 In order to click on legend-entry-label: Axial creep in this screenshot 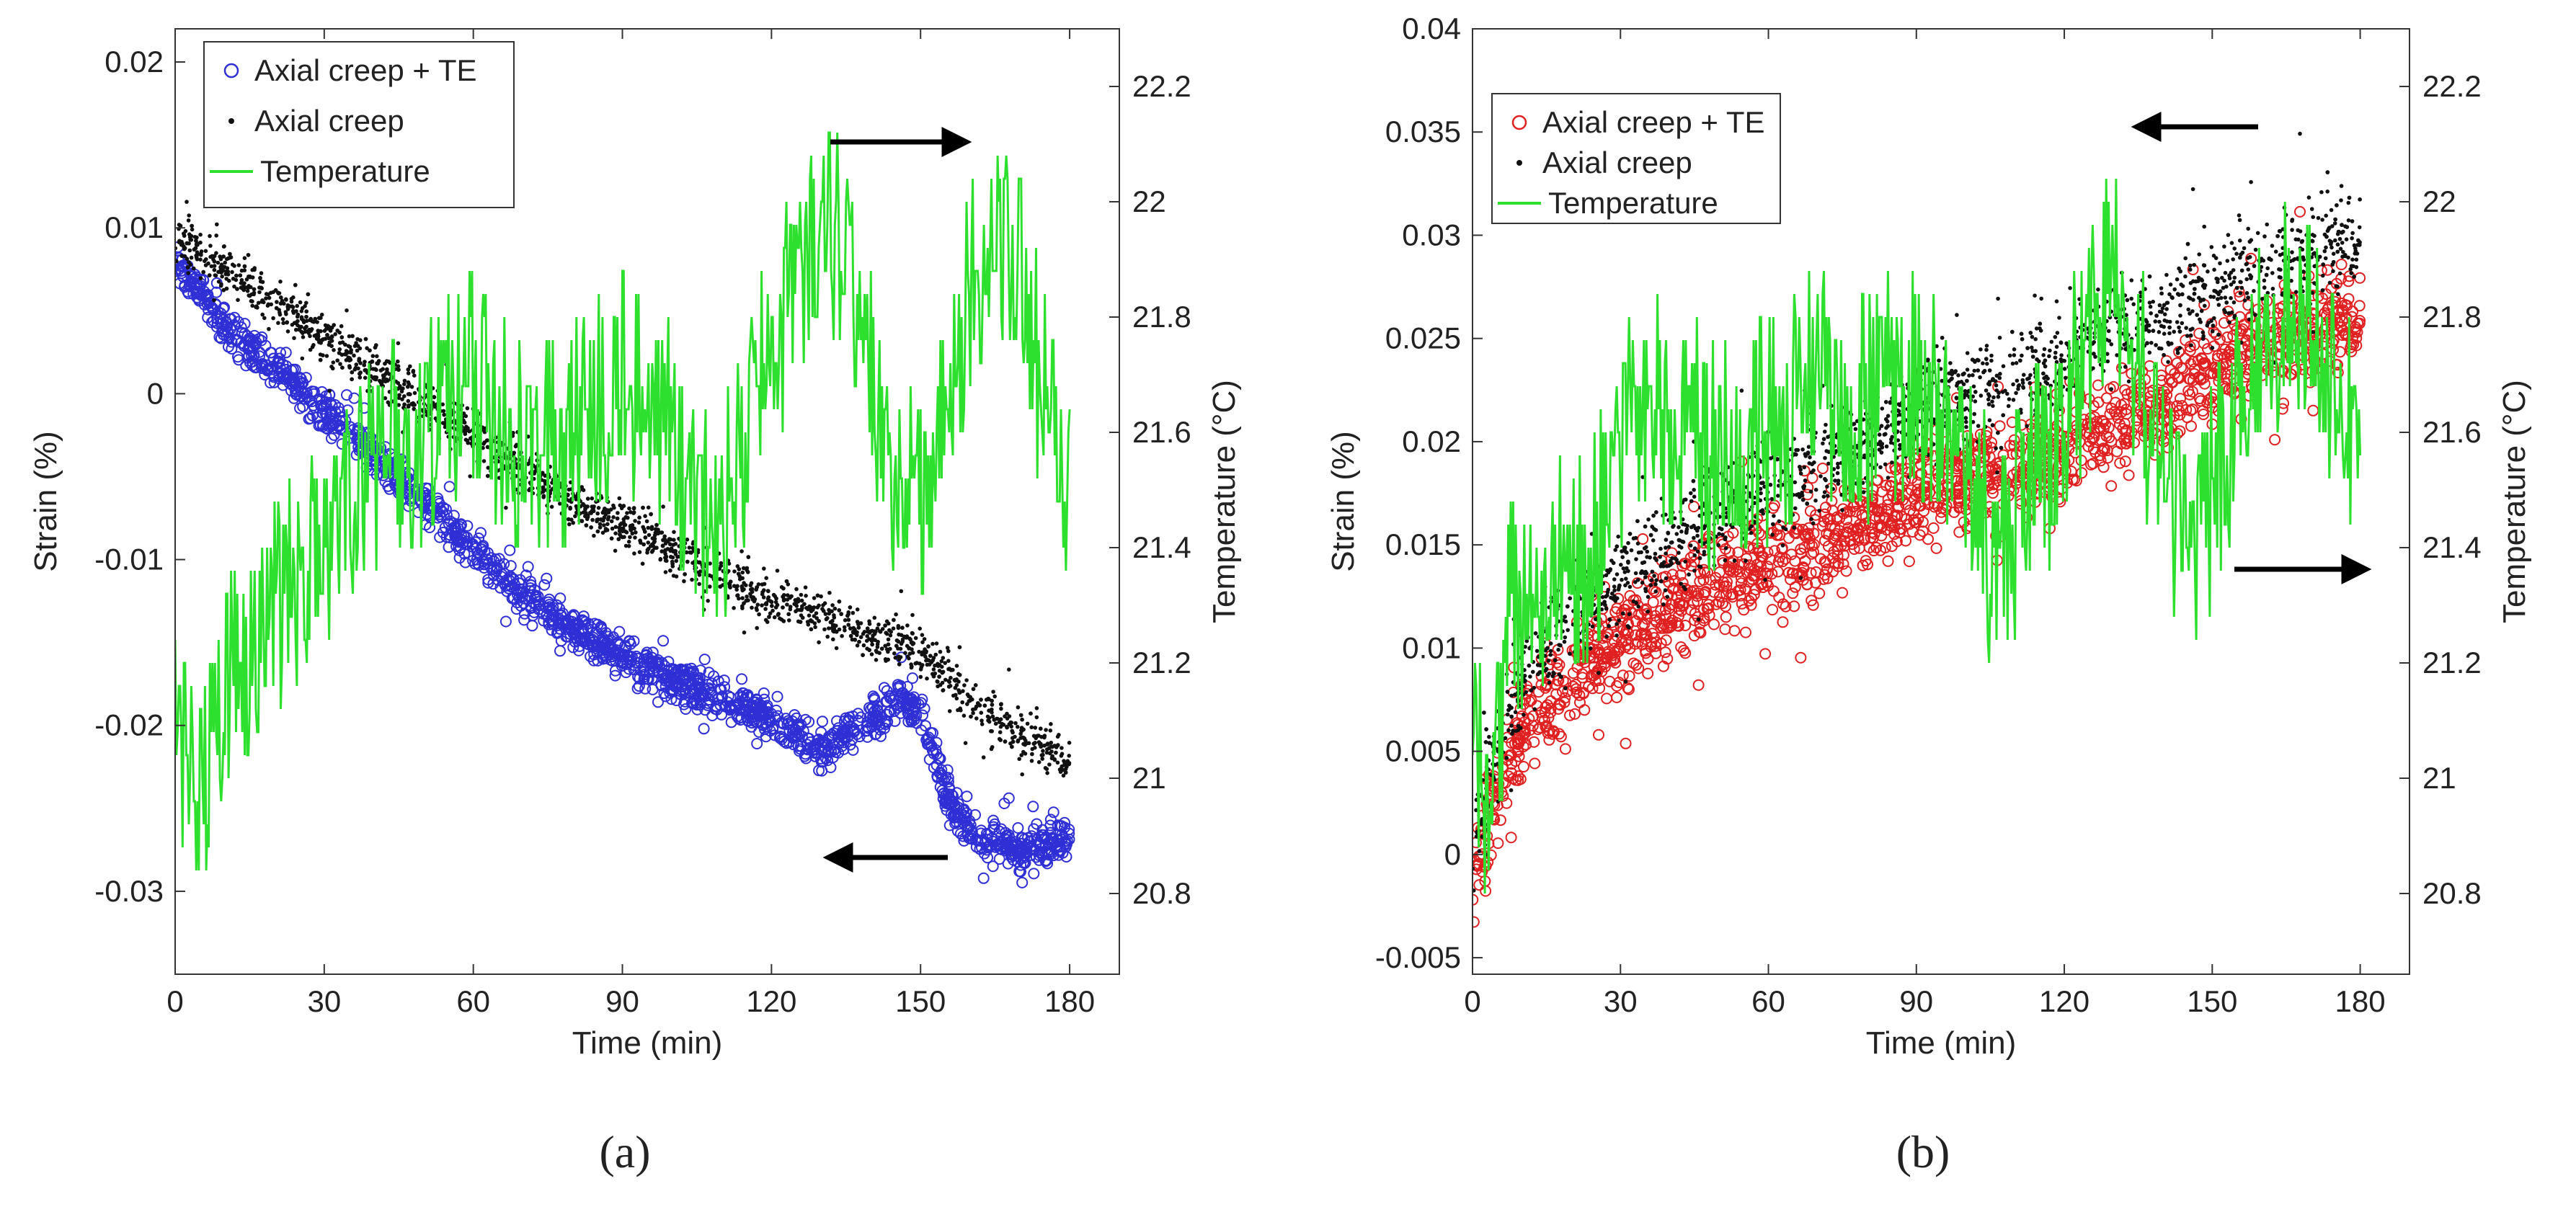, I will do `click(329, 121)`.